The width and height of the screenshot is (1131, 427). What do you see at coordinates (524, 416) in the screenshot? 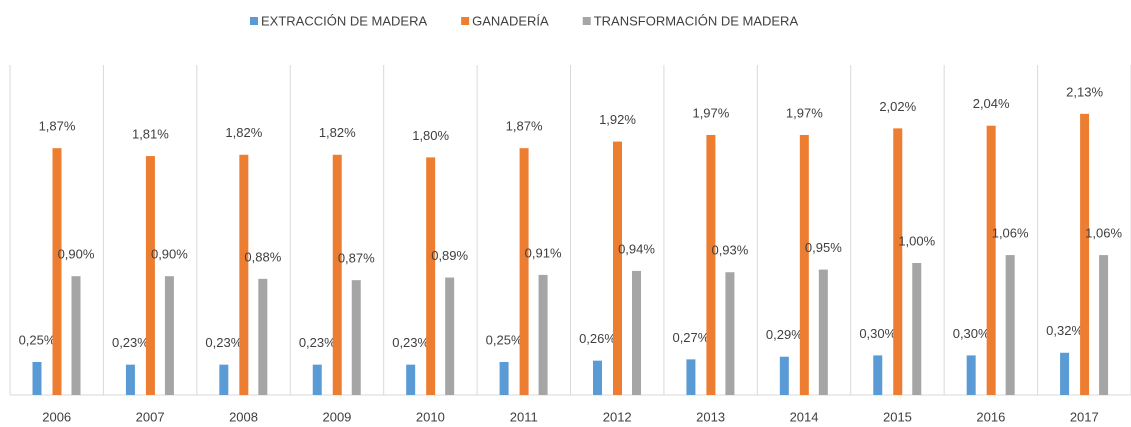
I see `x-tick-label: 2011` at bounding box center [524, 416].